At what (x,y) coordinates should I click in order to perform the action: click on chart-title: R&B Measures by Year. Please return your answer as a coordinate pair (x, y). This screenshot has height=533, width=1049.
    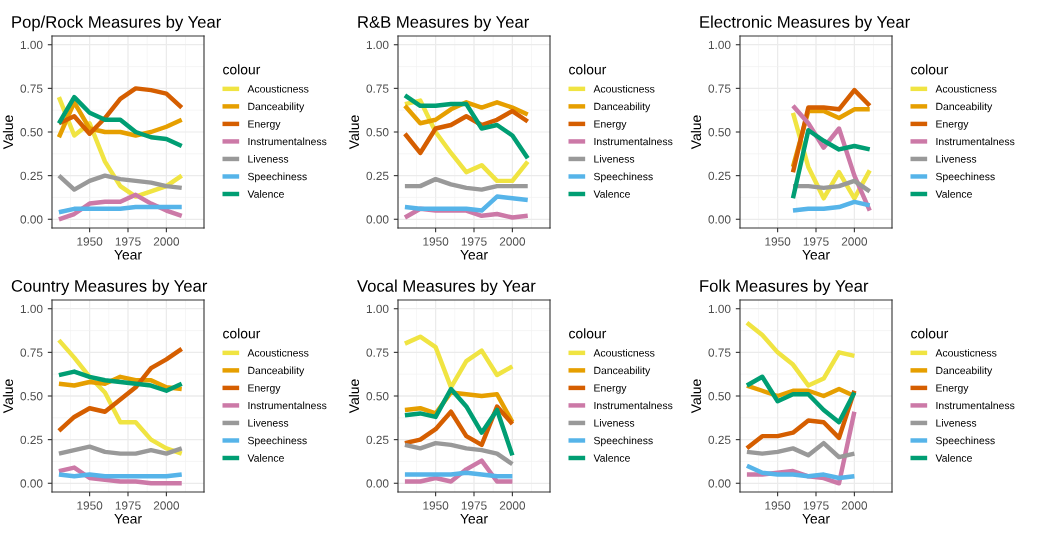
    Looking at the image, I should click on (444, 23).